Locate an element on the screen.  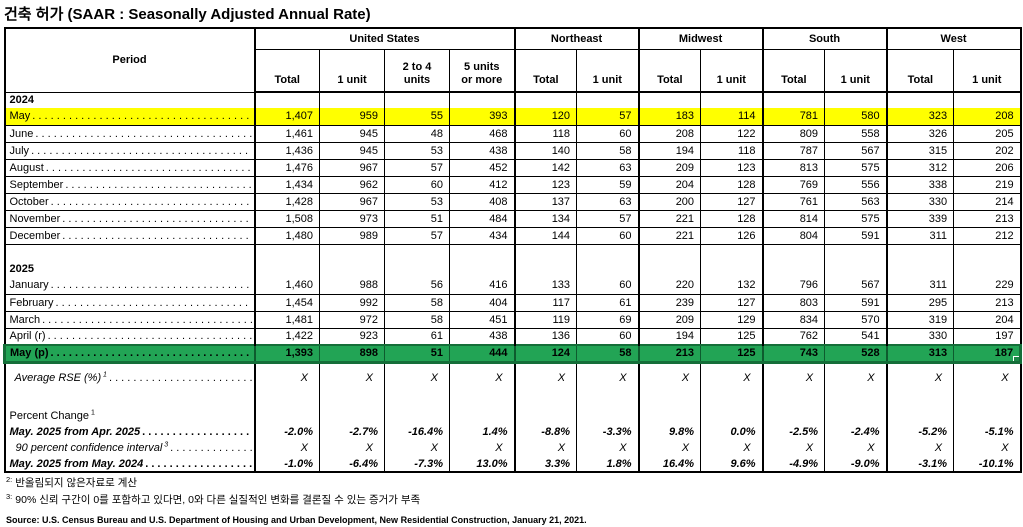
value-cell: 212 is located at coordinates (987, 236).